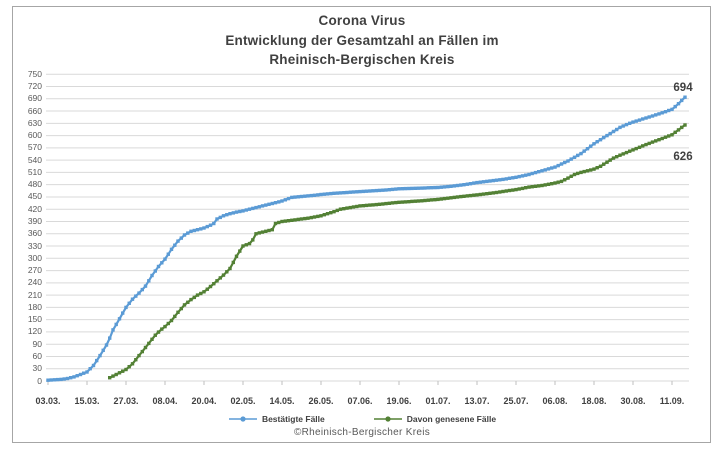 The image size is (724, 456). Describe the element at coordinates (34, 110) in the screenshot. I see `y-axis-tick-label: 660` at that location.